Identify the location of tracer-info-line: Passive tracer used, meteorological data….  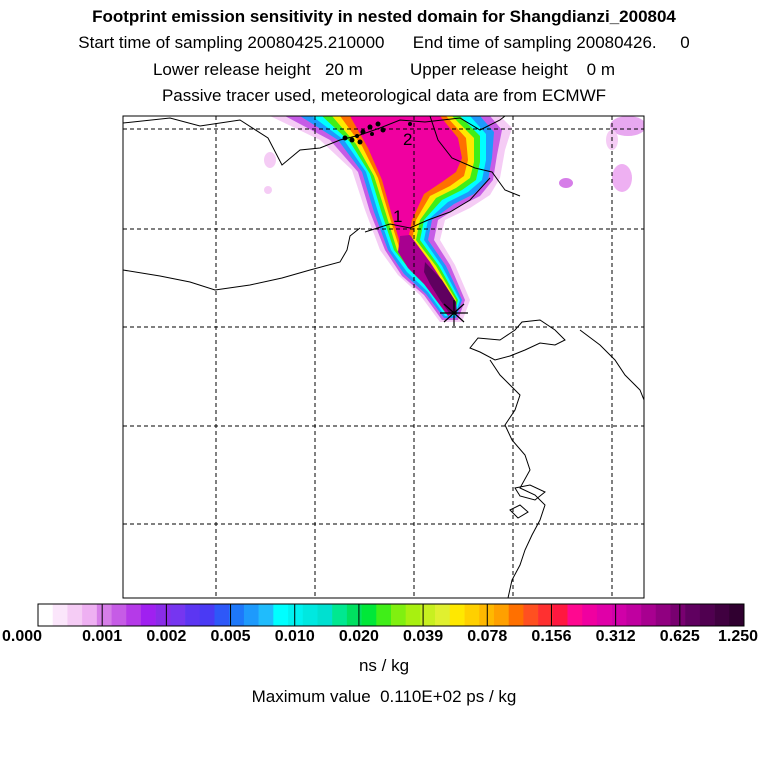
(384, 95).